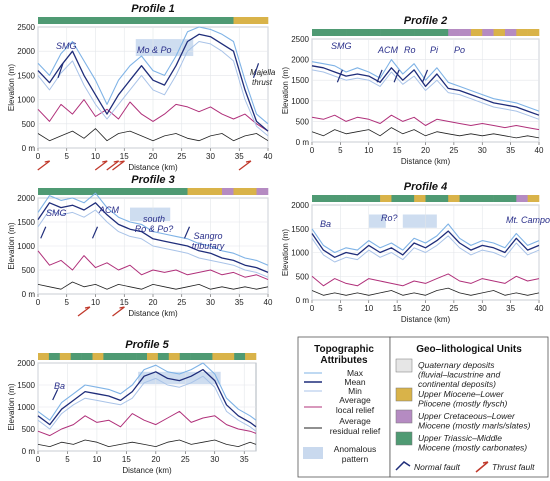 The height and width of the screenshot is (481, 550). Describe the element at coordinates (29, 451) in the screenshot. I see `y-tick-label: 0 m` at that location.